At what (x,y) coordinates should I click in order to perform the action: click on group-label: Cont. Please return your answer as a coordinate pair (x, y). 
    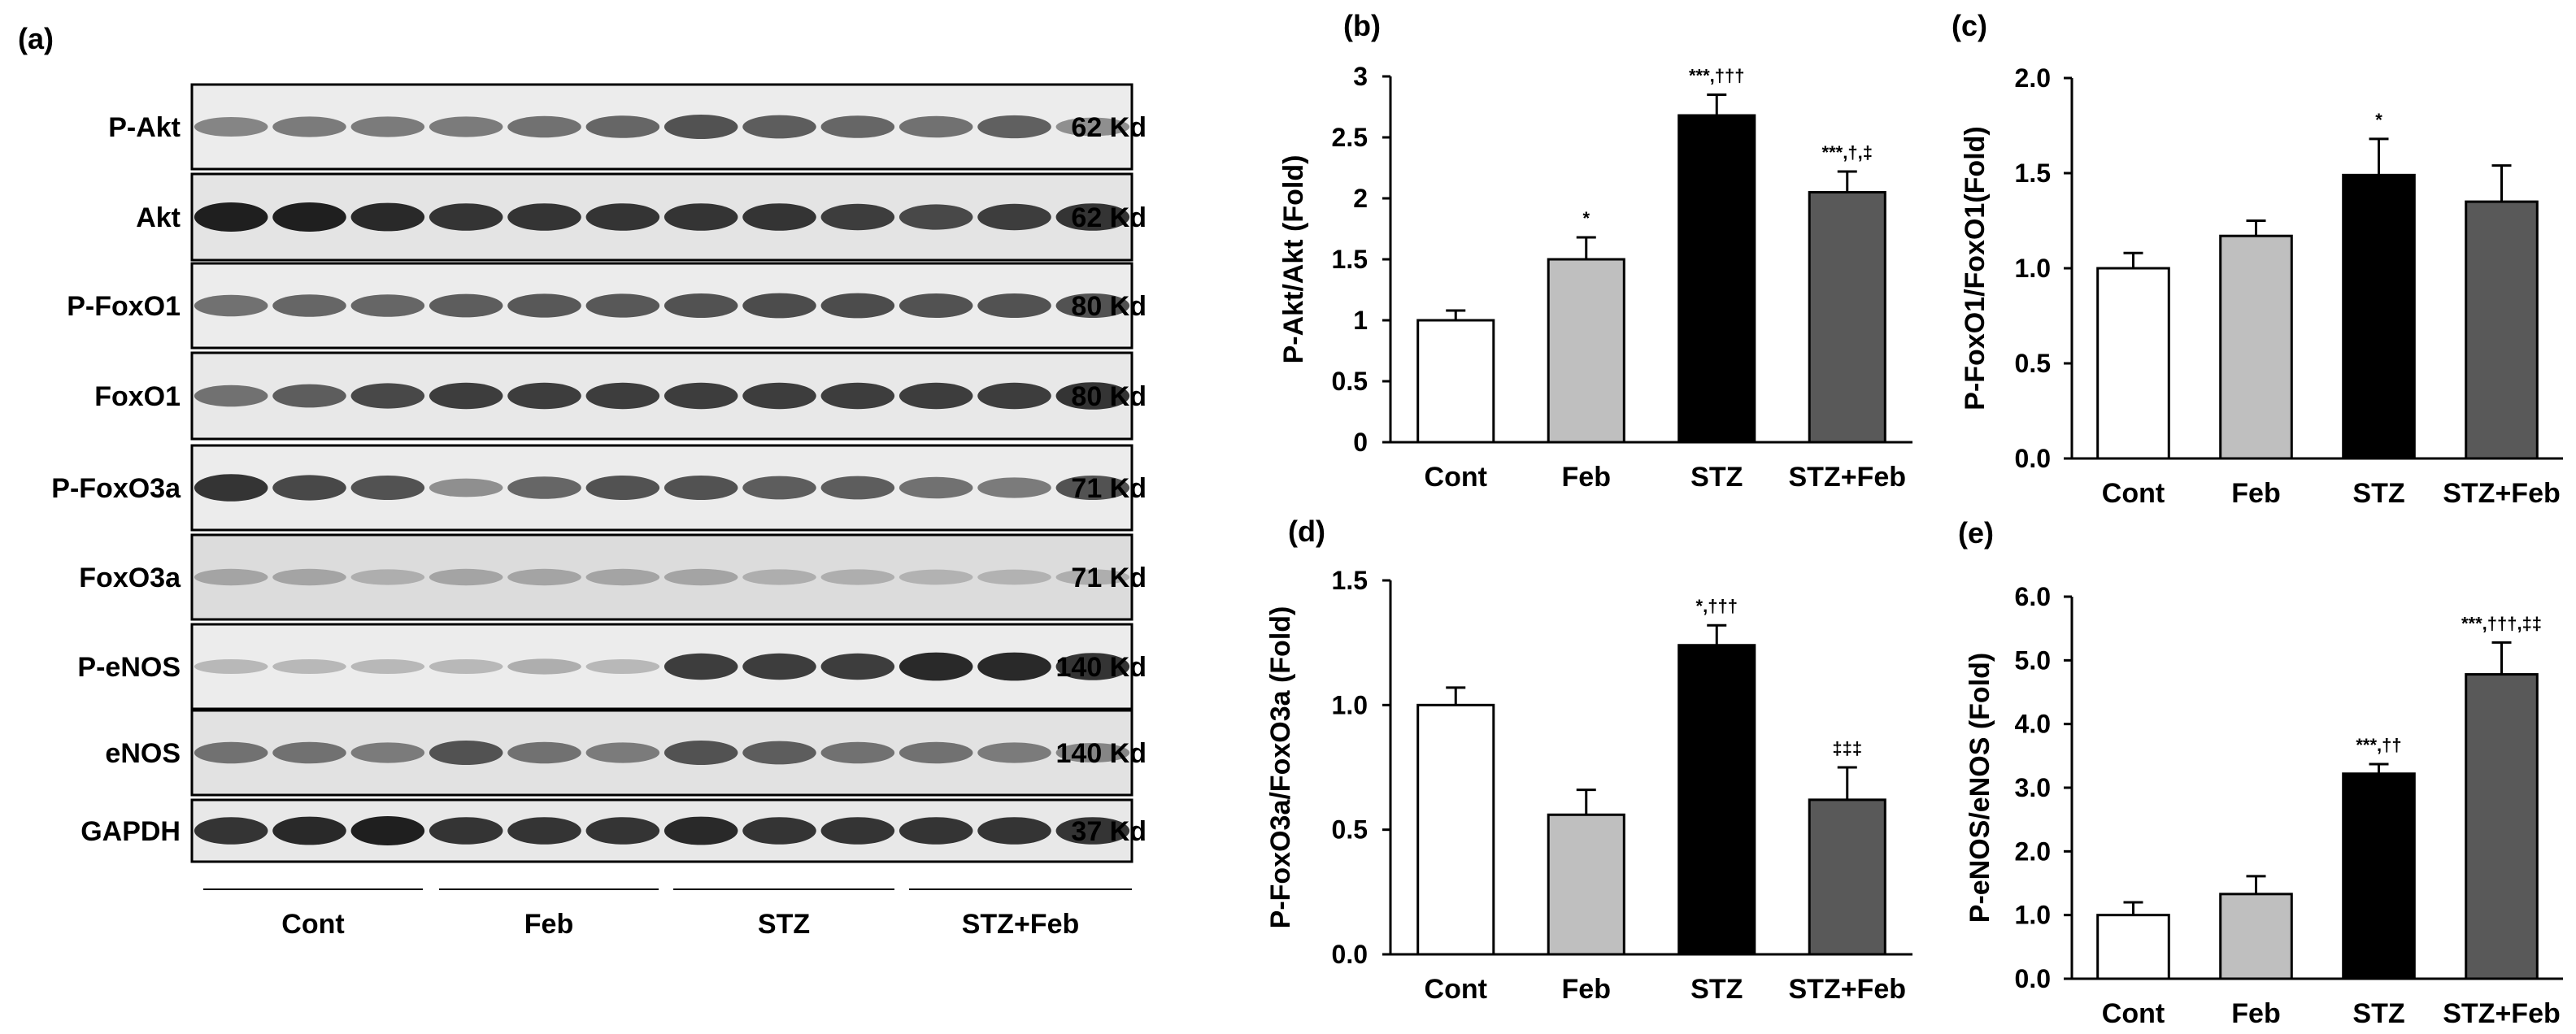
    Looking at the image, I should click on (312, 924).